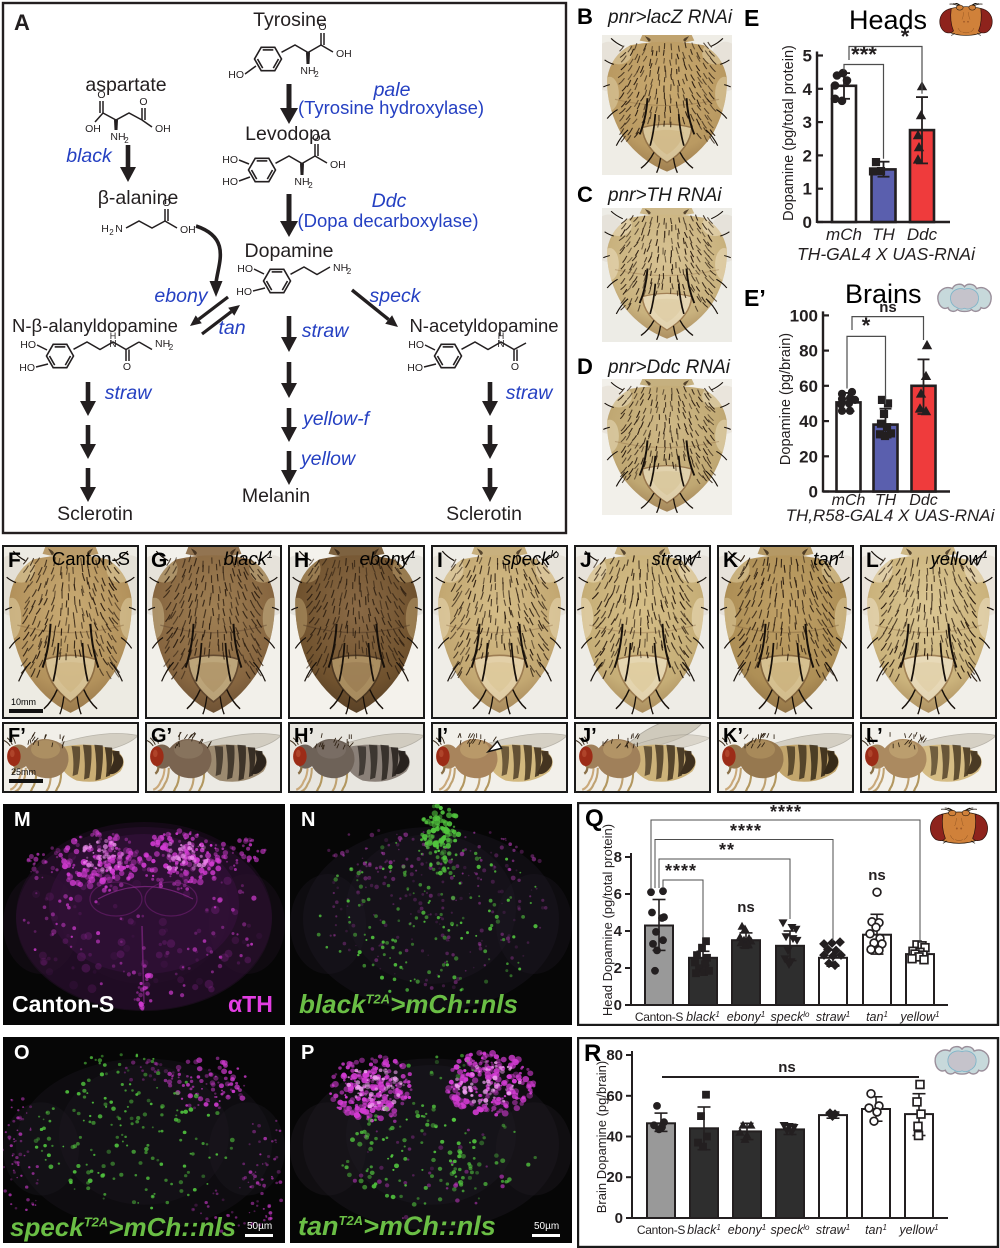  Describe the element at coordinates (786, 399) in the screenshot. I see `svg-text: Dopamine (pg/brain)` at that location.